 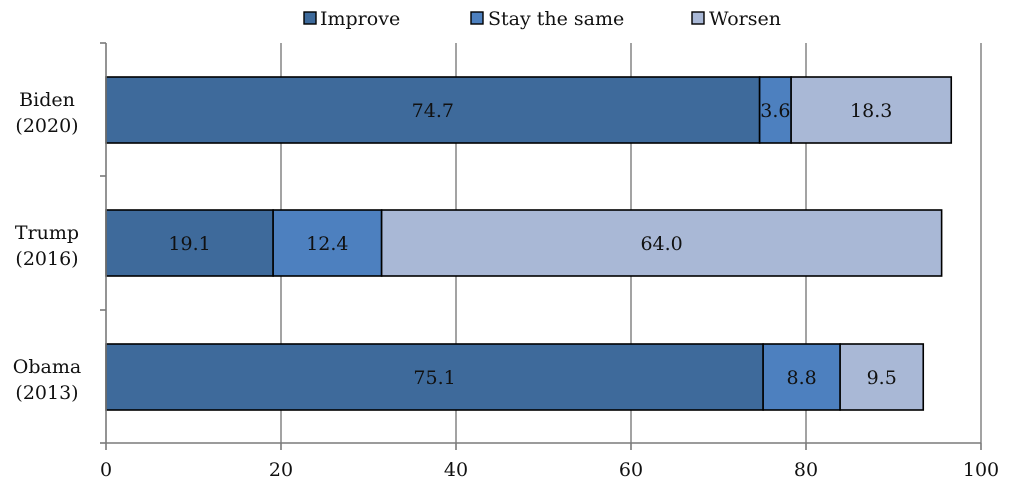 I want to click on category-label: Obama (2013), so click(x=47, y=380).